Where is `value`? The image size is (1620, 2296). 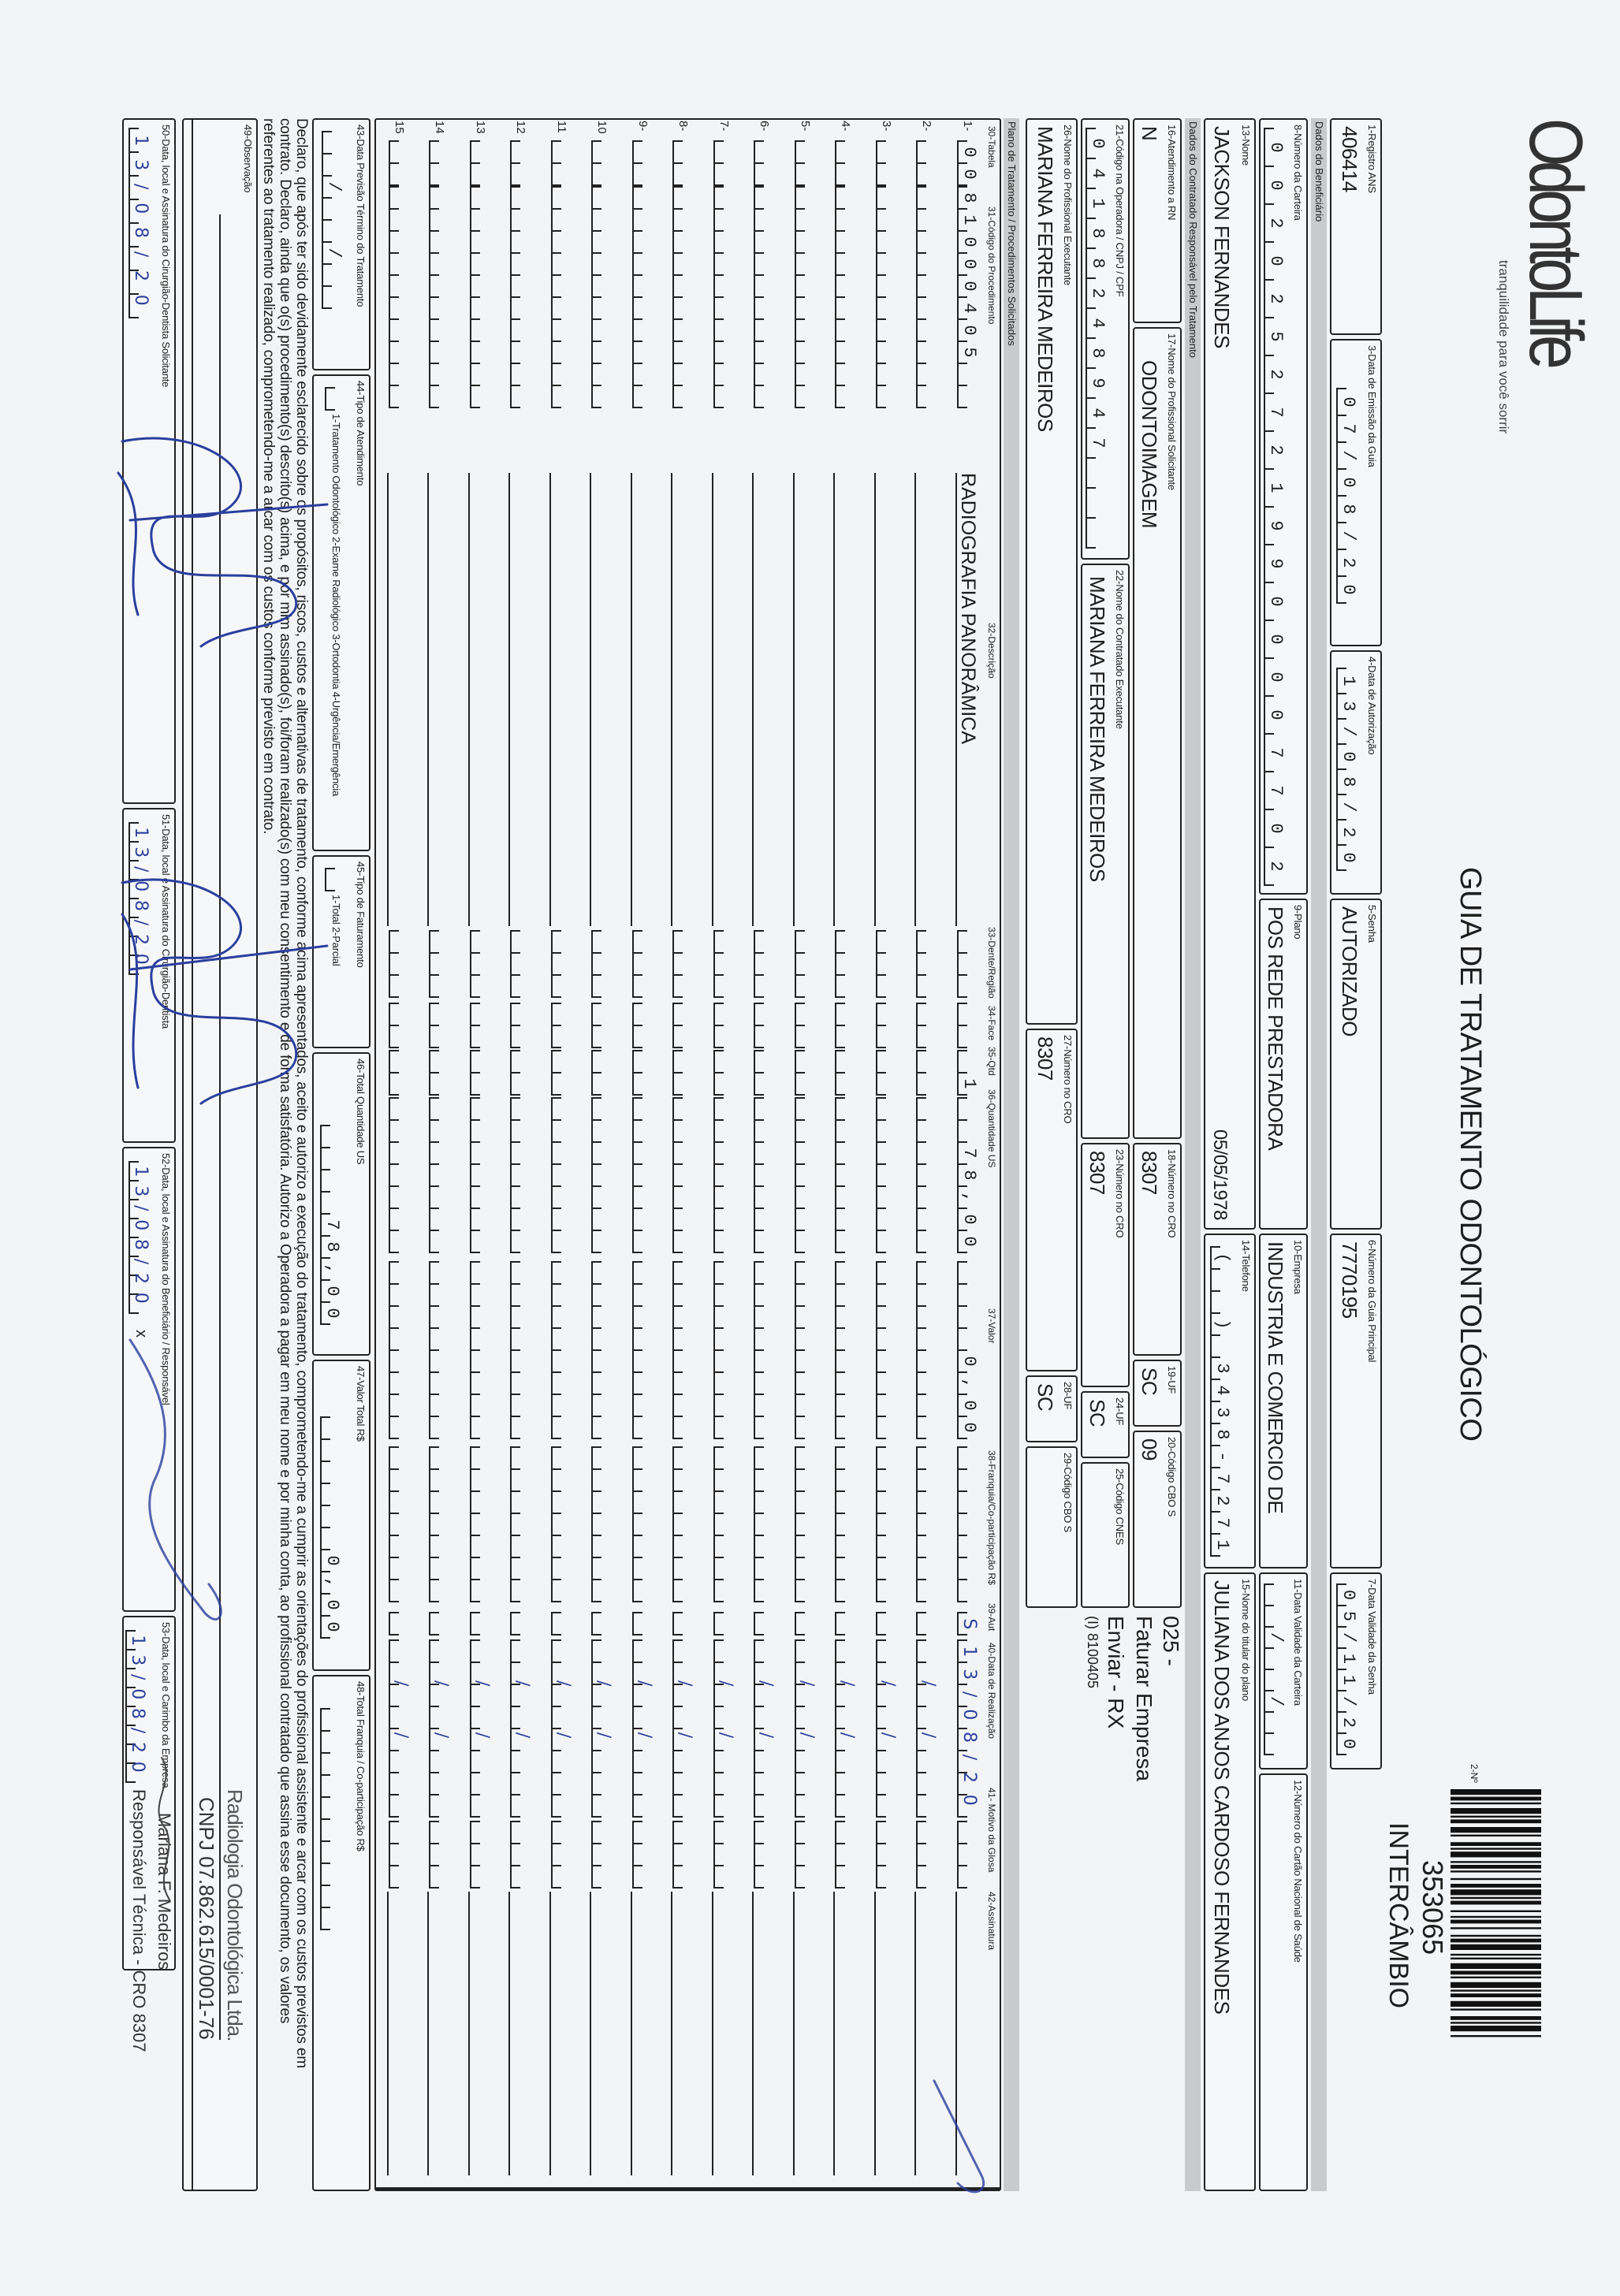
value is located at coordinates (335, 399).